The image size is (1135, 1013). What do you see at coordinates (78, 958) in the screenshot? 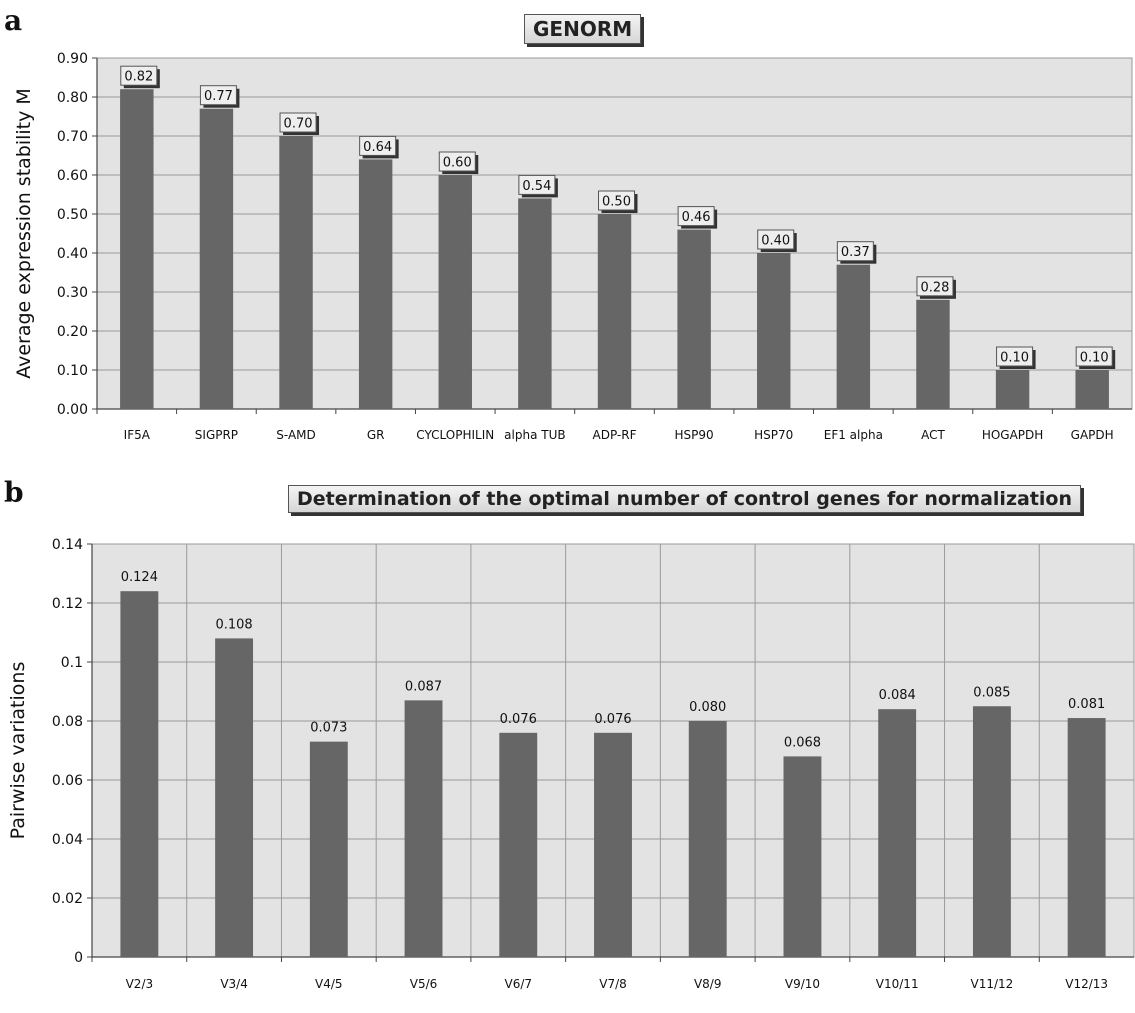
I see `y-tick-label: 0` at bounding box center [78, 958].